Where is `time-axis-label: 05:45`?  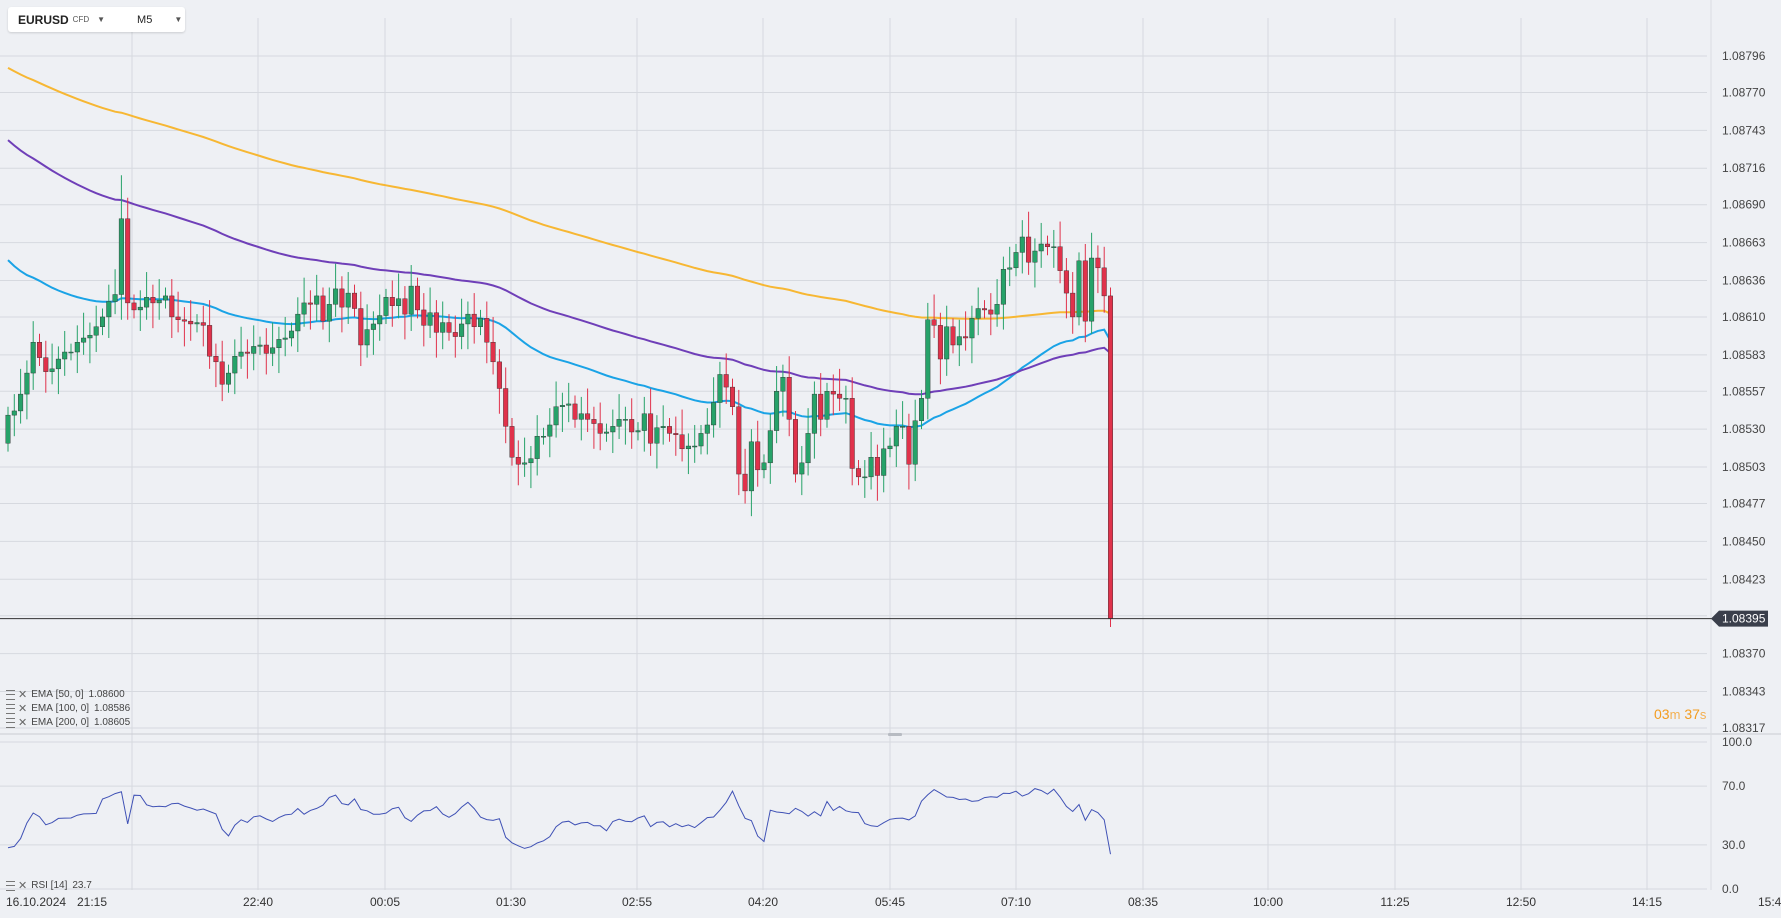 time-axis-label: 05:45 is located at coordinates (890, 902).